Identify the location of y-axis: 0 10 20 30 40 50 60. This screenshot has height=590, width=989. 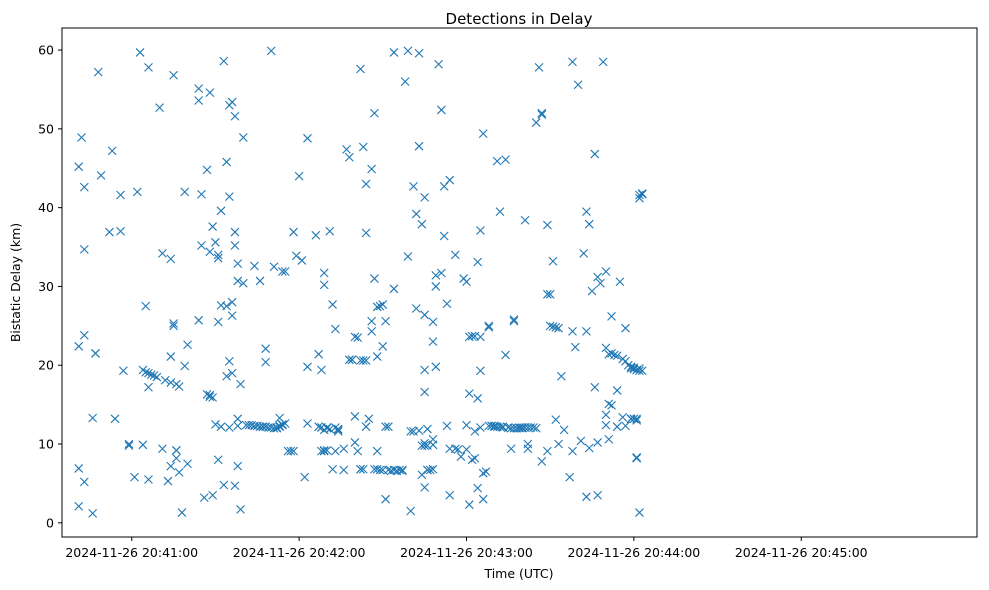
(50, 286).